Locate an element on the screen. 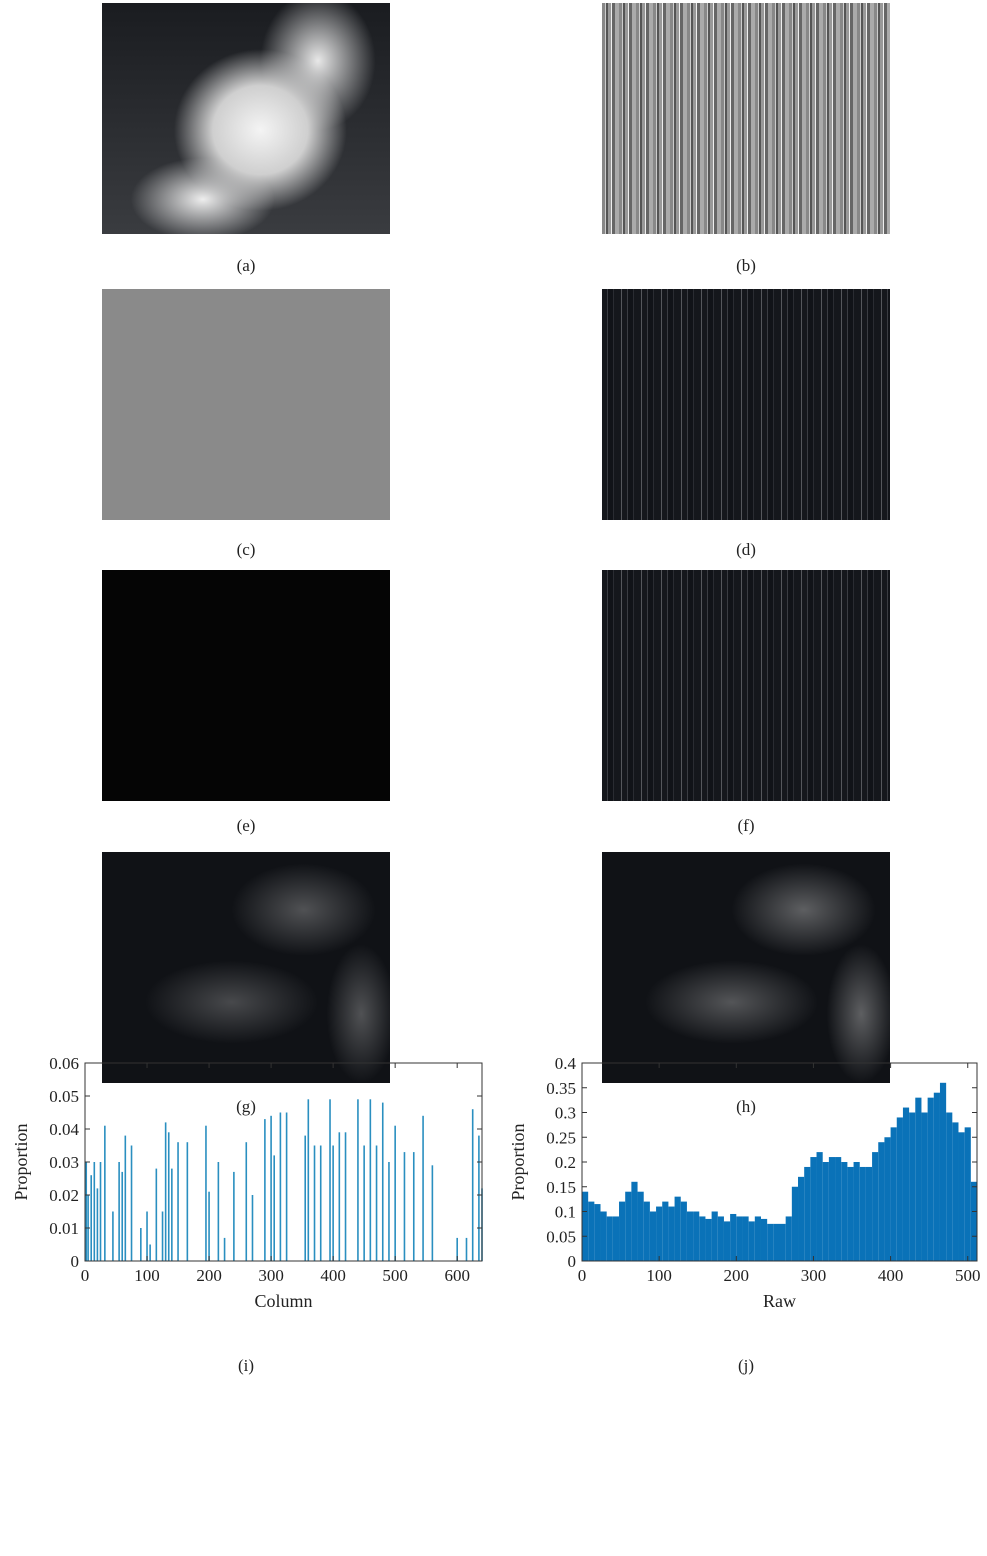 The height and width of the screenshot is (1556, 987). x-axis-label: Column is located at coordinates (283, 1301).